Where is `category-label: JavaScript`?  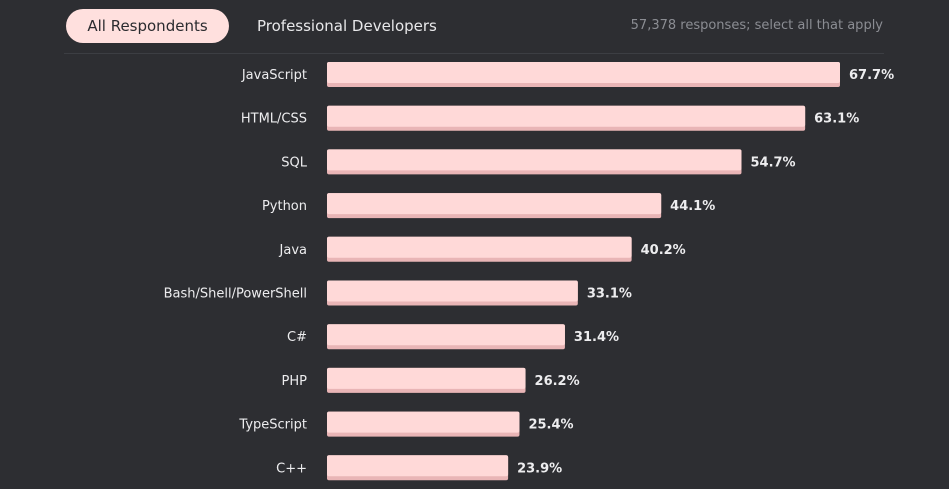 category-label: JavaScript is located at coordinates (274, 75).